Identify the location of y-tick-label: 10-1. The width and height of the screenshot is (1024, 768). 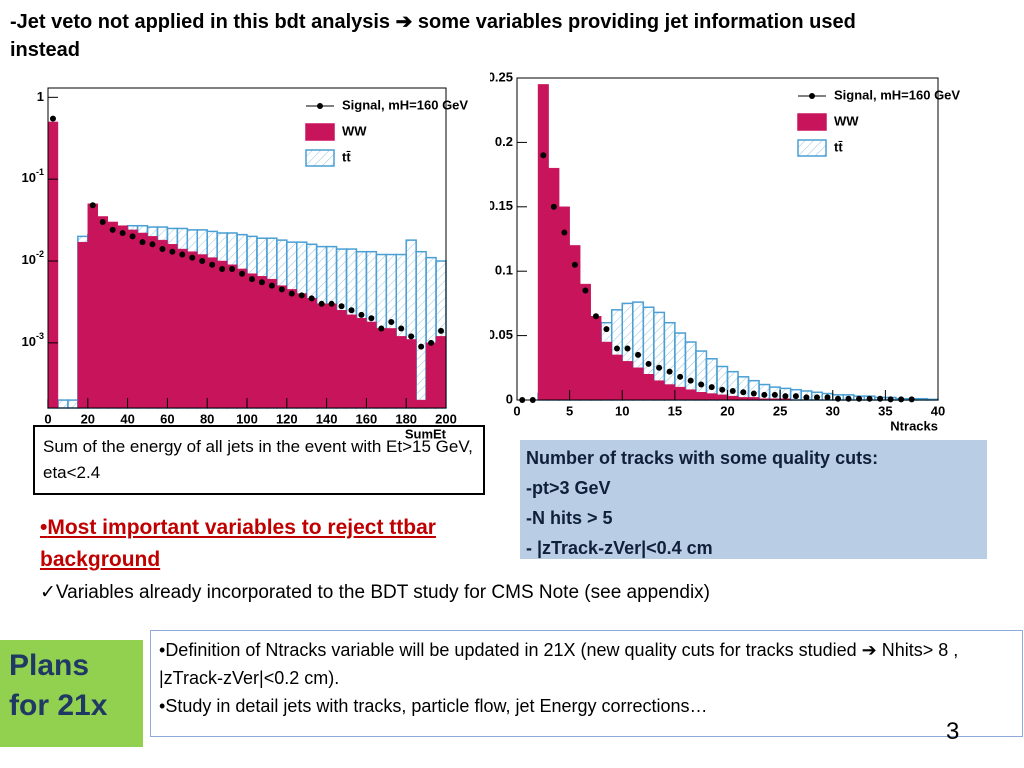
(33, 177).